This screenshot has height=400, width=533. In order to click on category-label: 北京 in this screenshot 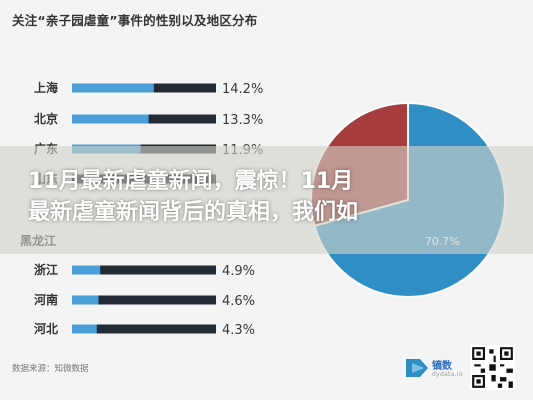, I will do `click(46, 118)`.